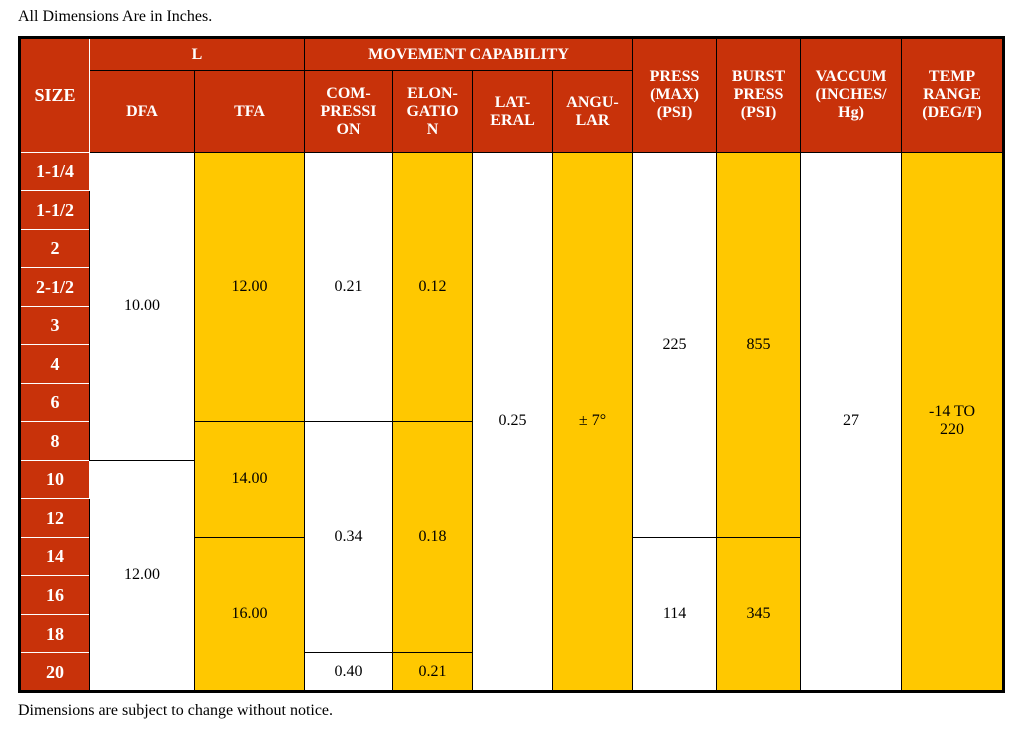 Image resolution: width=1024 pixels, height=732 pixels. What do you see at coordinates (593, 111) in the screenshot?
I see `header-angular: ANGU- LAR` at bounding box center [593, 111].